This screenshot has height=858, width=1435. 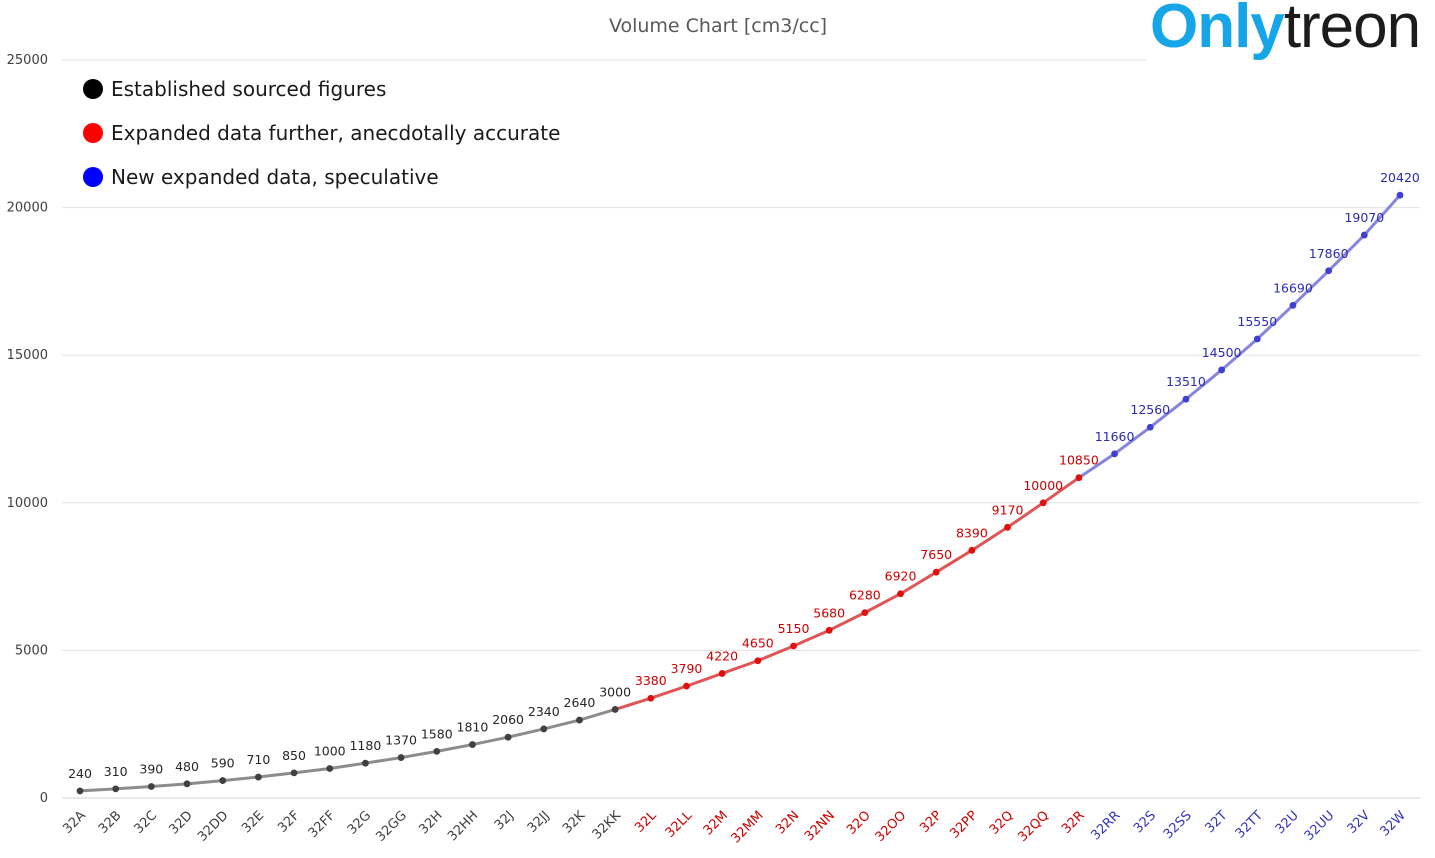 I want to click on x-tick-label: 32F, so click(x=289, y=822).